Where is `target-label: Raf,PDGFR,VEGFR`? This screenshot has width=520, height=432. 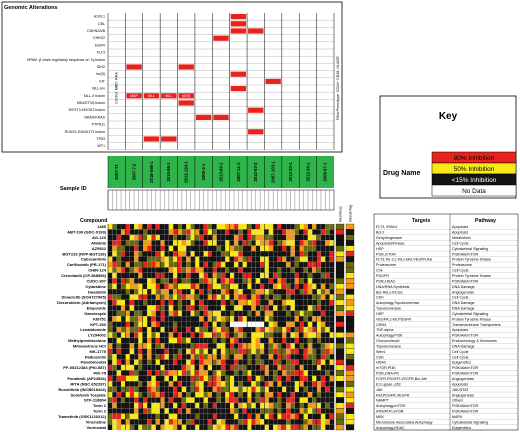 target-label: Raf,PDGFR,VEGFR is located at coordinates (393, 395).